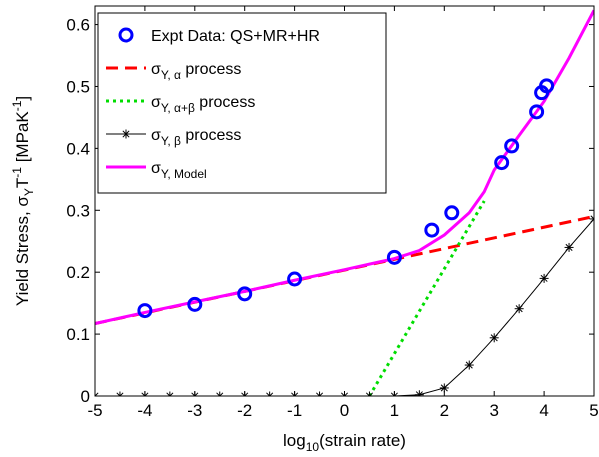 The image size is (599, 457). What do you see at coordinates (78, 148) in the screenshot?
I see `y-tick-label: 0.4` at bounding box center [78, 148].